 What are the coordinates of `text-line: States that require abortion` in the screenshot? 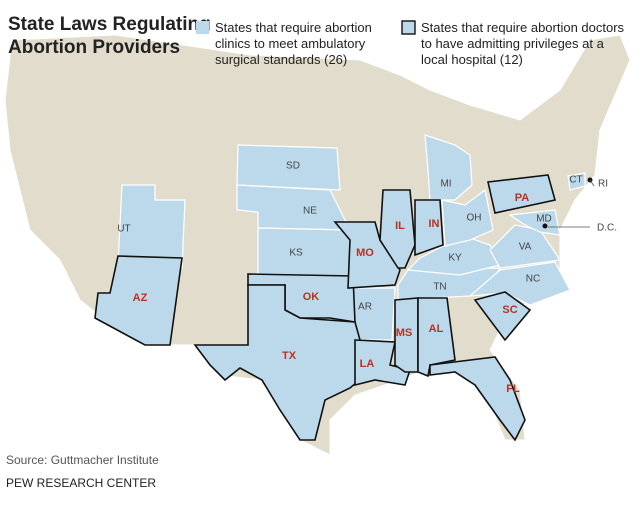 It's located at (293, 27).